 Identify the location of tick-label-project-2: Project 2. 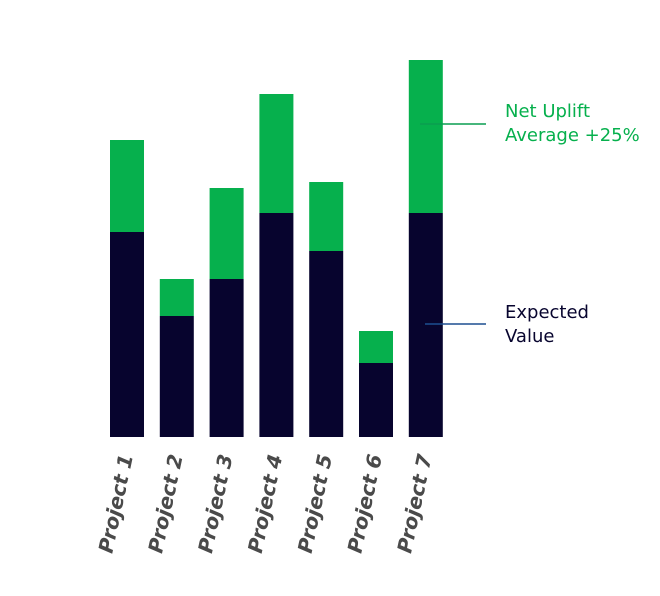
(165, 503).